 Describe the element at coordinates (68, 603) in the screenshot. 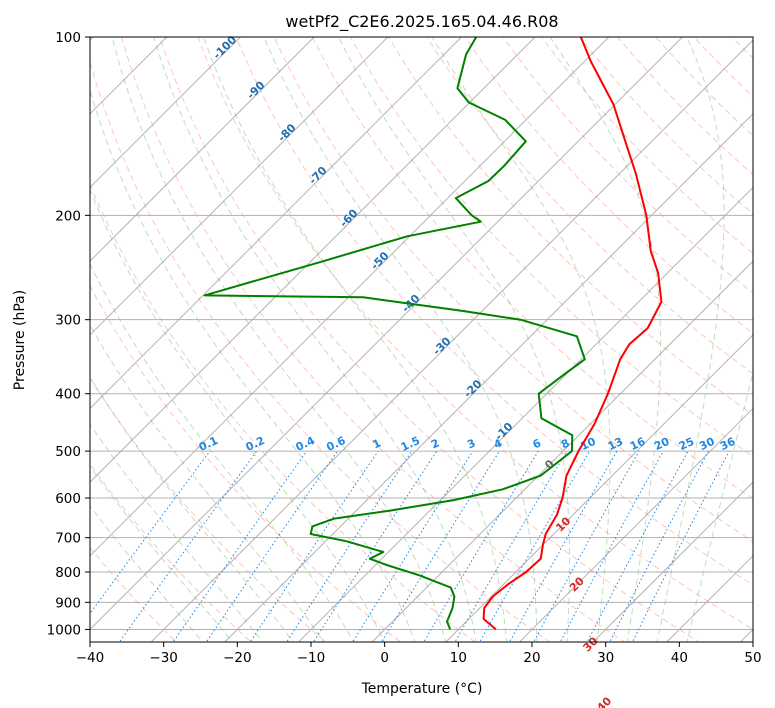

I see `y-tick-label: 900` at that location.